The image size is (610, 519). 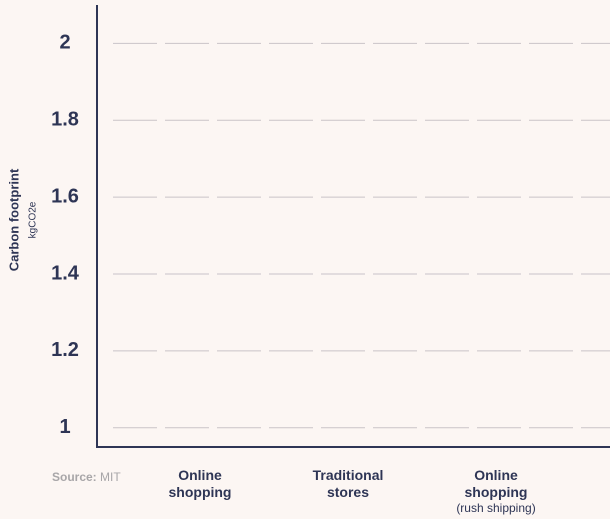 I want to click on y-axis-unit: kgCO2e, so click(x=33, y=219).